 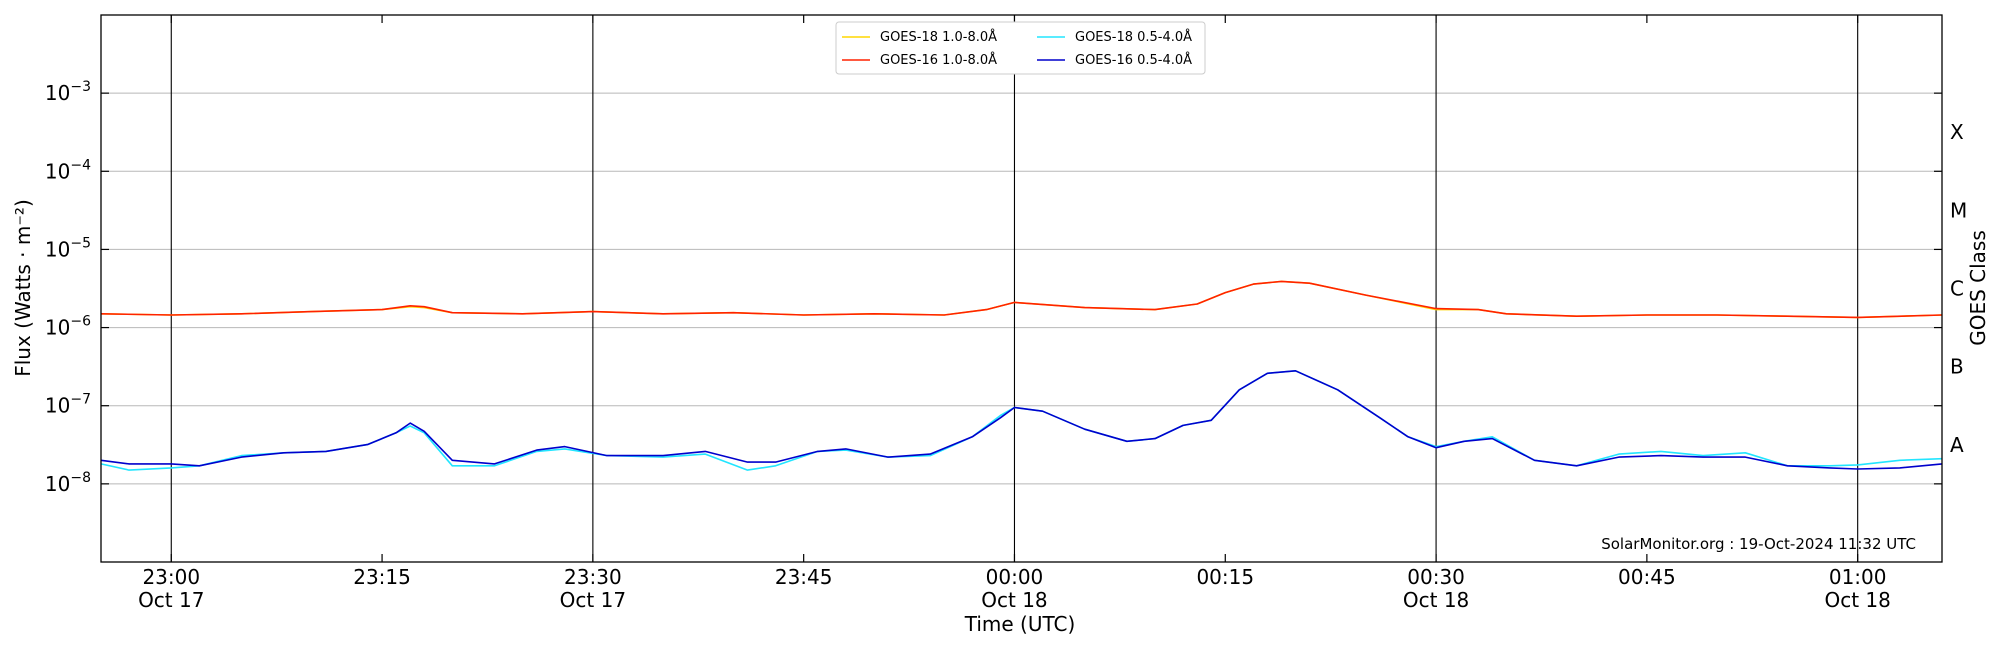 What do you see at coordinates (804, 577) in the screenshot?
I see `x-tick-label-3: 23:45` at bounding box center [804, 577].